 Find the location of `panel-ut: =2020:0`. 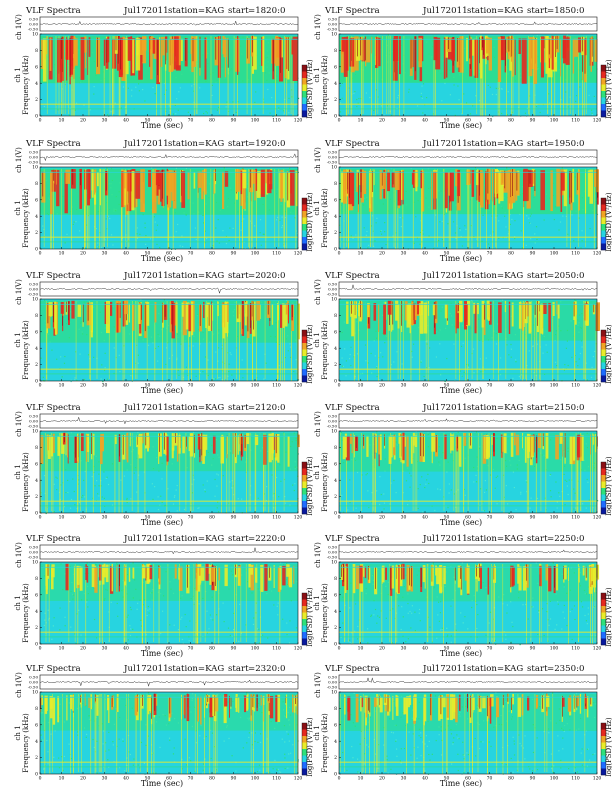

panel-ut: =2020:0 is located at coordinates (267, 276).